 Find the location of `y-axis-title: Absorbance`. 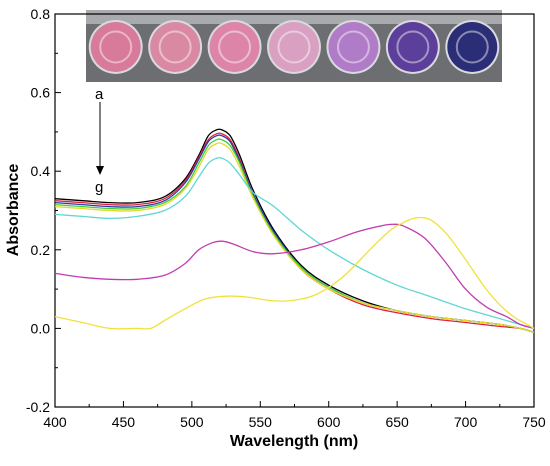

y-axis-title: Absorbance is located at coordinates (13, 210).